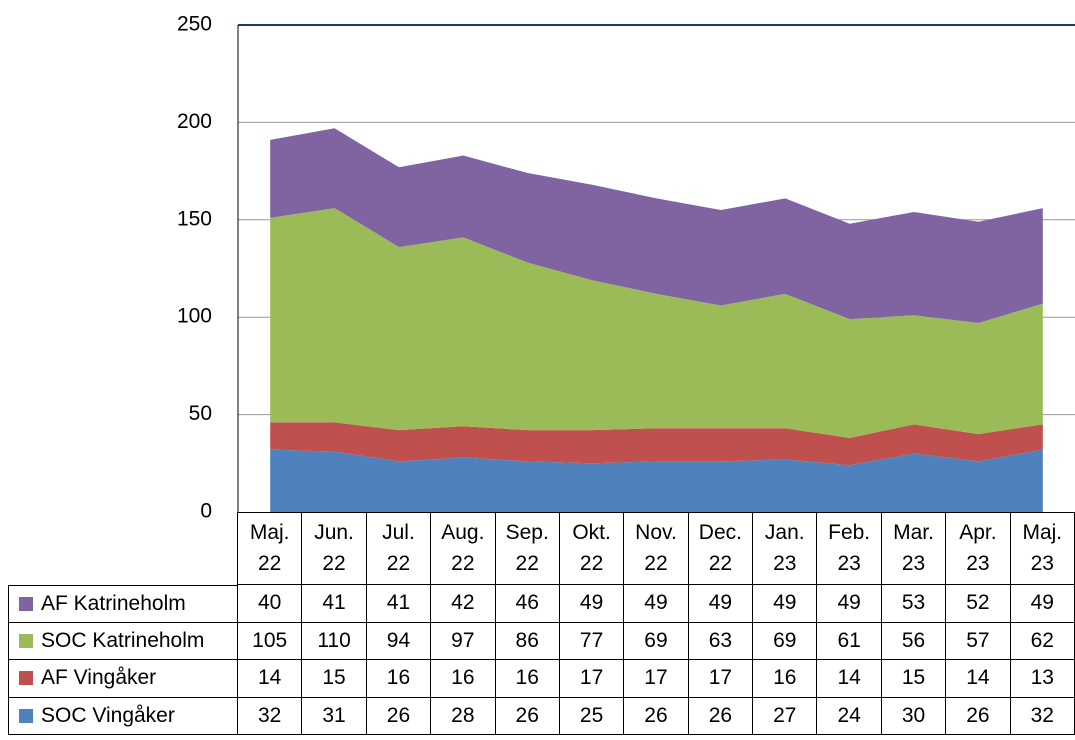 This screenshot has width=1075, height=740. Describe the element at coordinates (270, 604) in the screenshot. I see `value-cell: 40` at that location.